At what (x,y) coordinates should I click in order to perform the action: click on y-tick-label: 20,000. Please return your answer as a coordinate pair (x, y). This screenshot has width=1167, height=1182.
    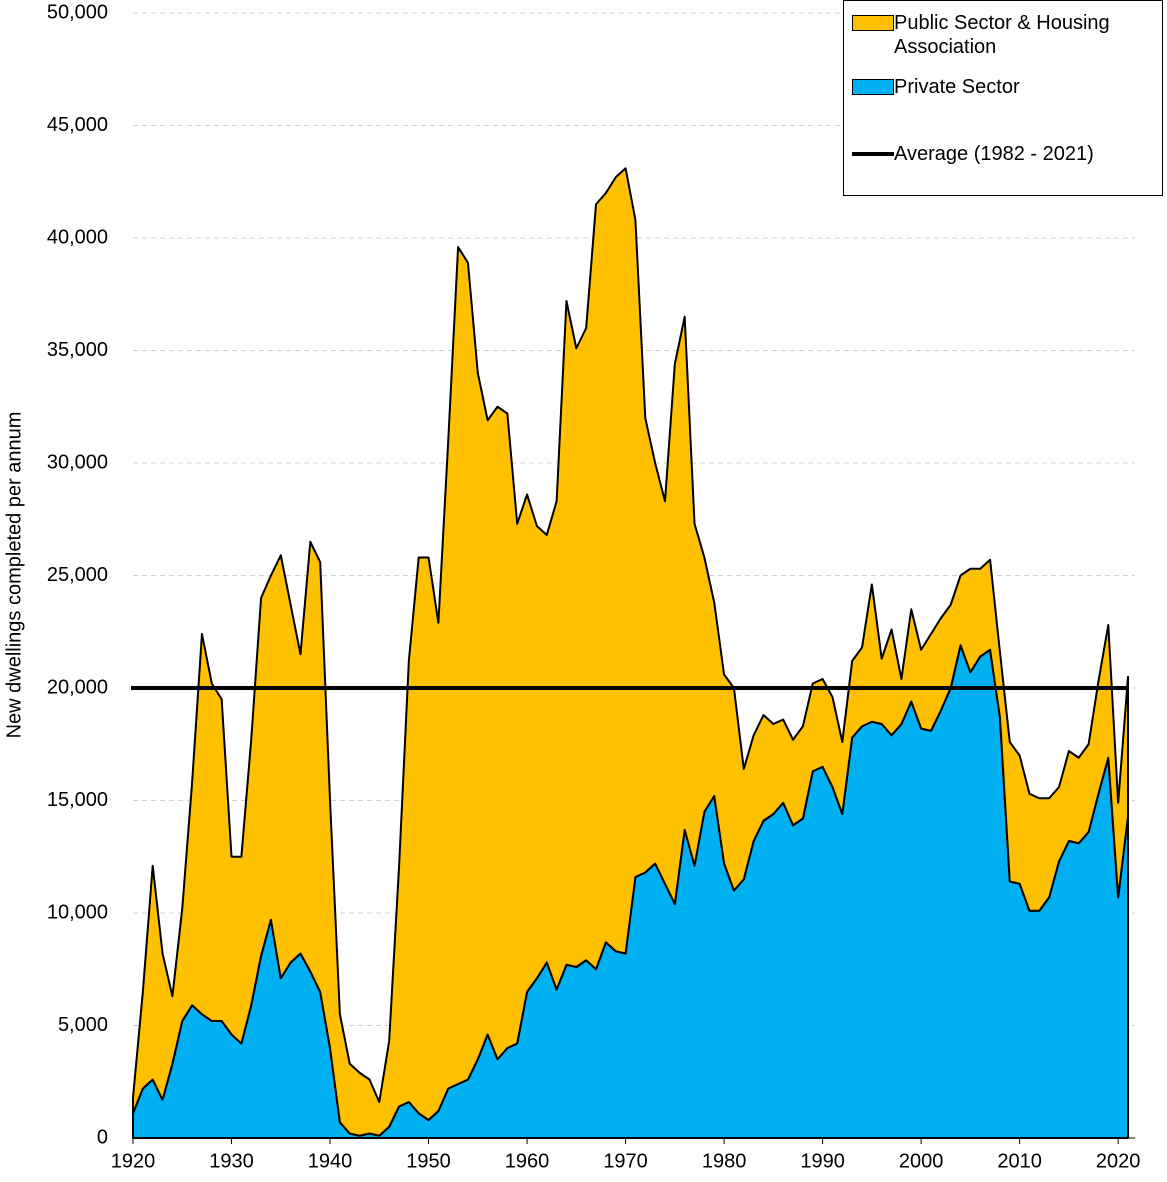
    Looking at the image, I should click on (77, 687).